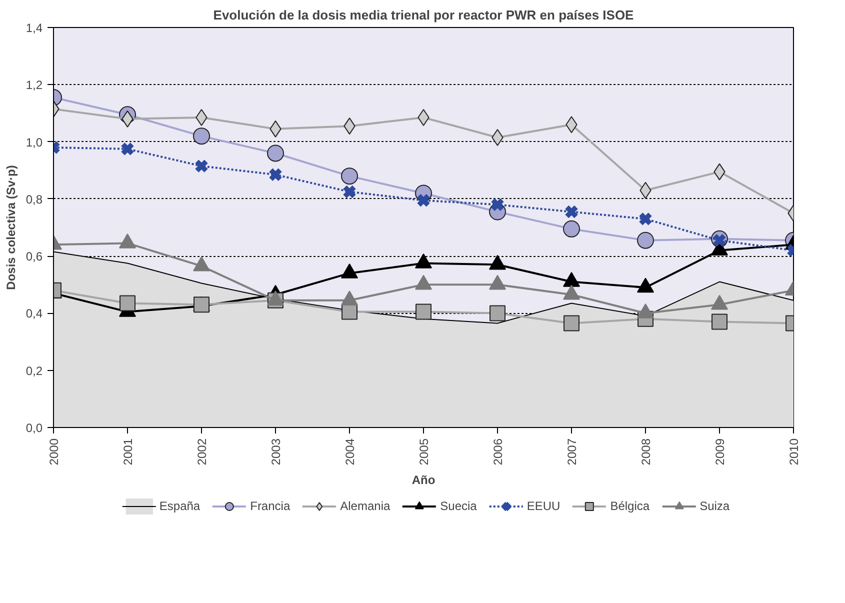  What do you see at coordinates (276, 452) in the screenshot?
I see `x-tick-label: 2003` at bounding box center [276, 452].